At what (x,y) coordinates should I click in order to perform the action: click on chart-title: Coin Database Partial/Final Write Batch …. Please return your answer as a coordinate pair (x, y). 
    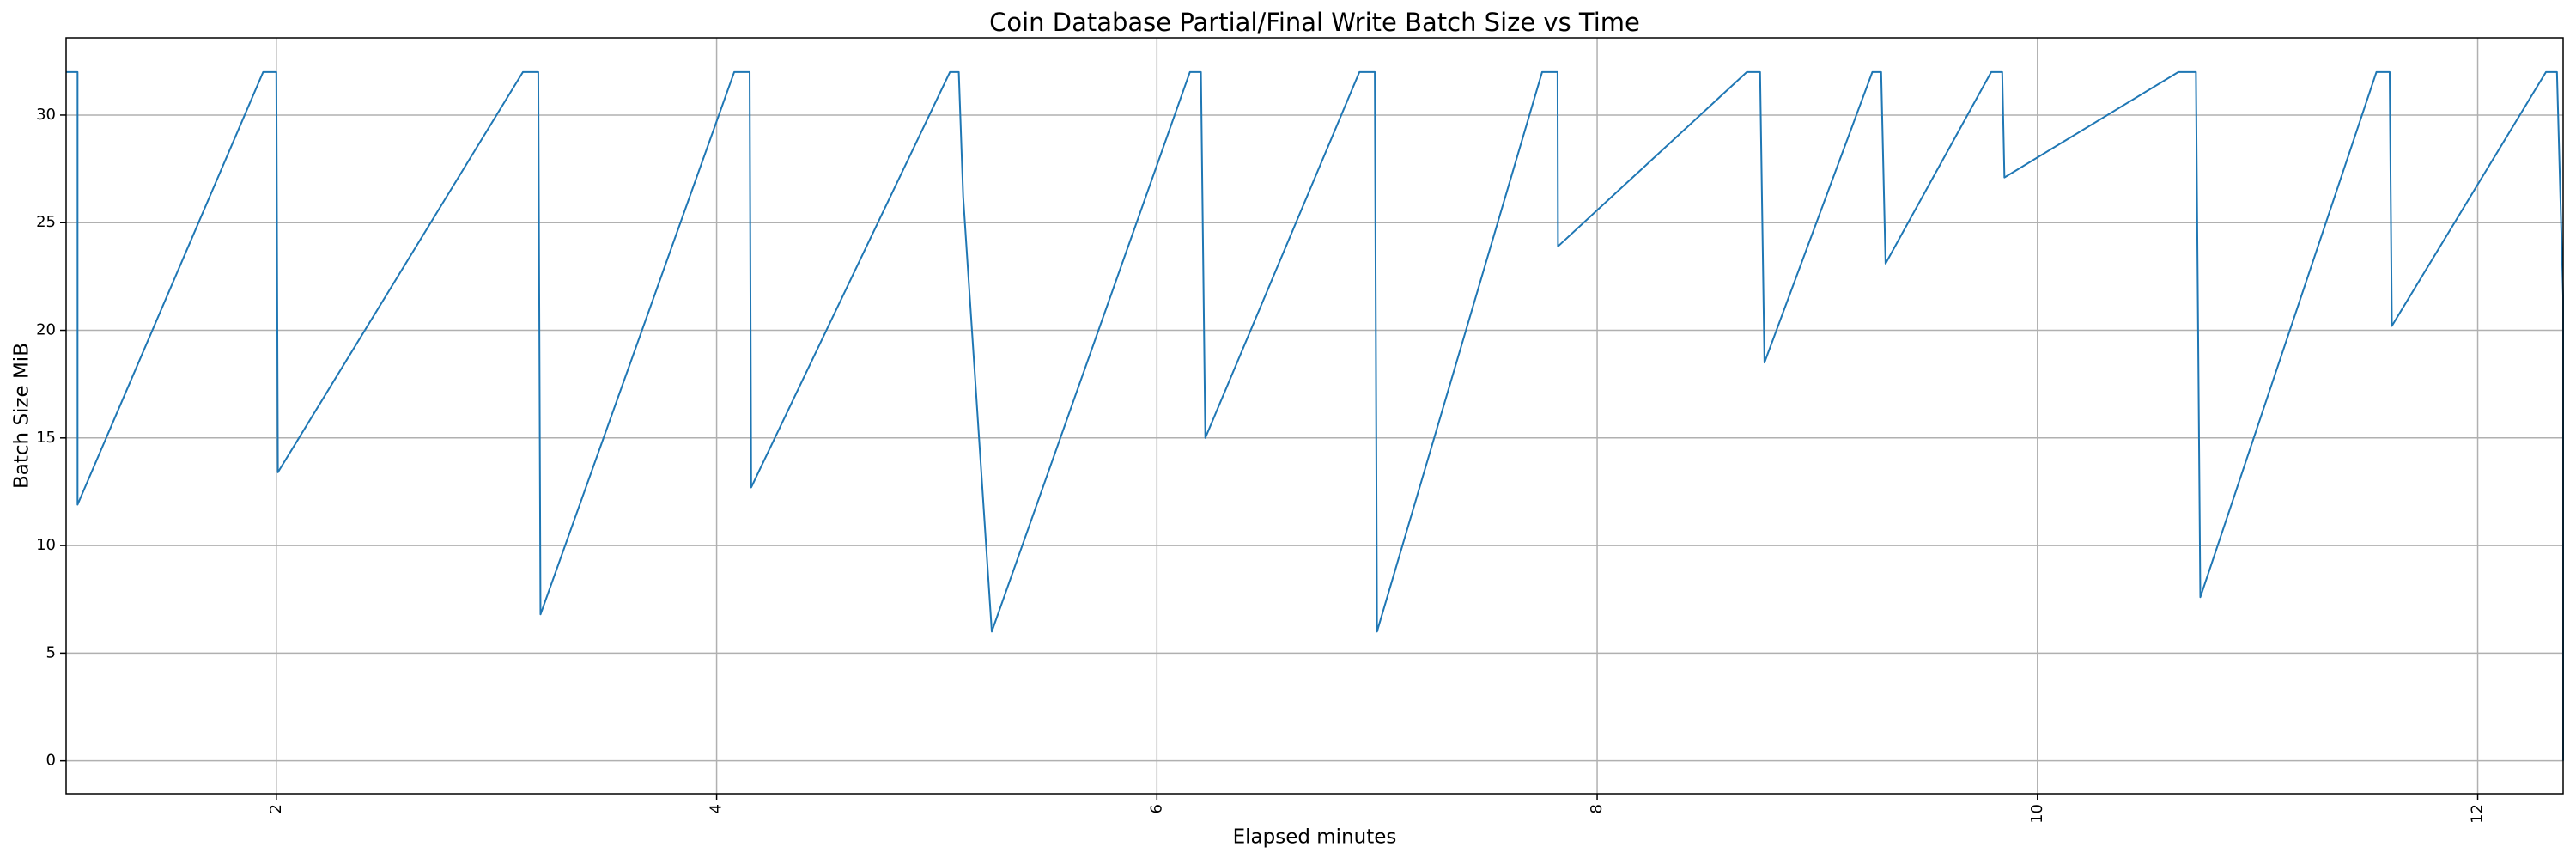
    Looking at the image, I should click on (1314, 22).